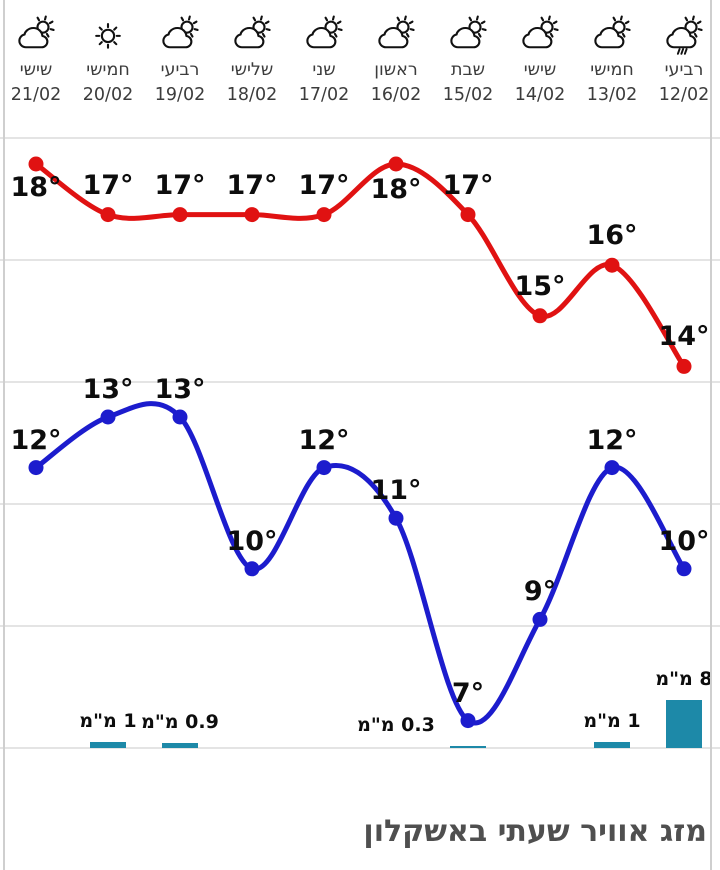 The width and height of the screenshot is (720, 870). Describe the element at coordinates (535, 831) in the screenshot. I see `page-title: מזג אוויר שעתי באשקלון` at that location.